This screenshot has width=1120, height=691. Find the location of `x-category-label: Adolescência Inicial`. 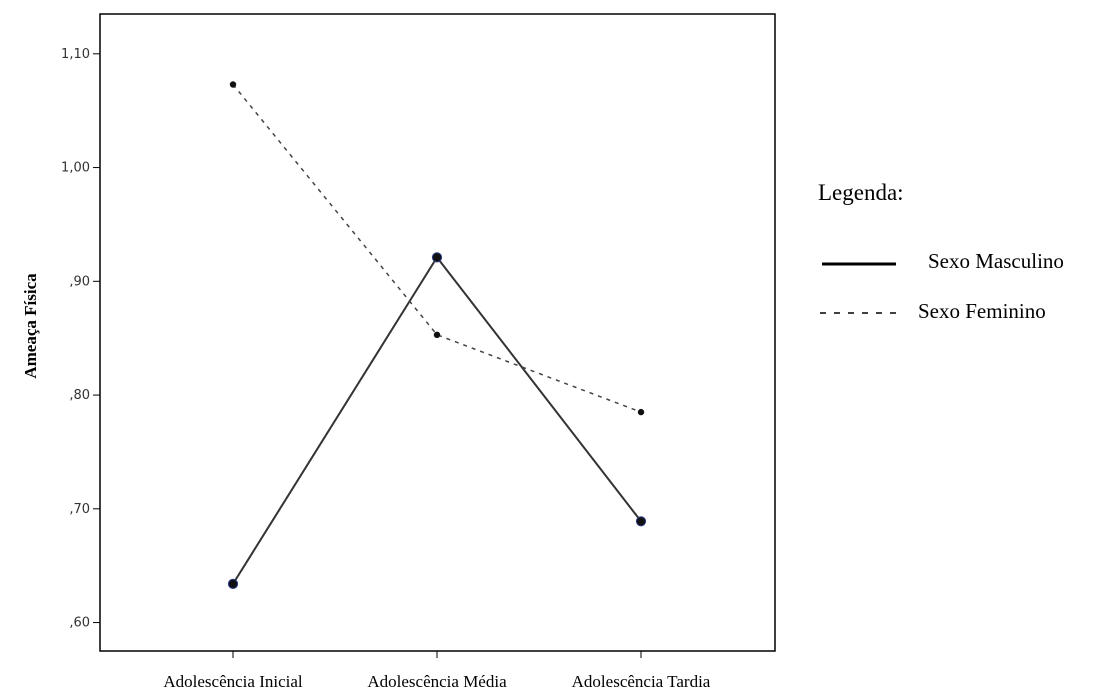

x-category-label: Adolescência Inicial is located at coordinates (233, 681).